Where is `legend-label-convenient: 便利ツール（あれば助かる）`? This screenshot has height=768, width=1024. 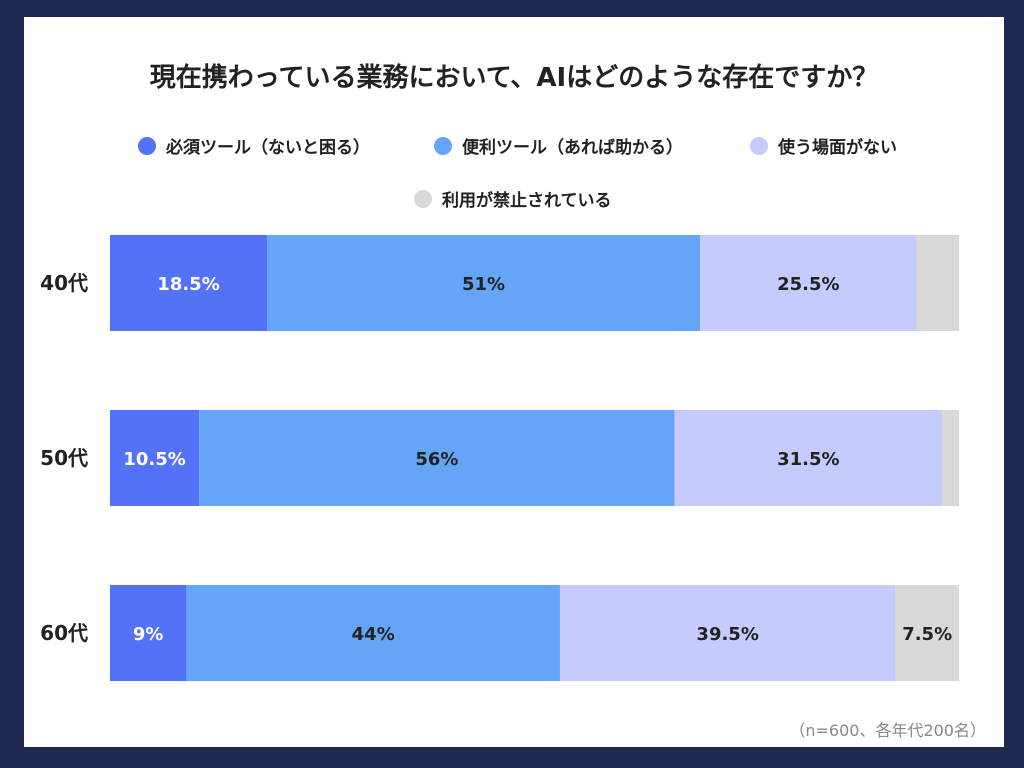 legend-label-convenient: 便利ツール（あれば助かる） is located at coordinates (572, 148).